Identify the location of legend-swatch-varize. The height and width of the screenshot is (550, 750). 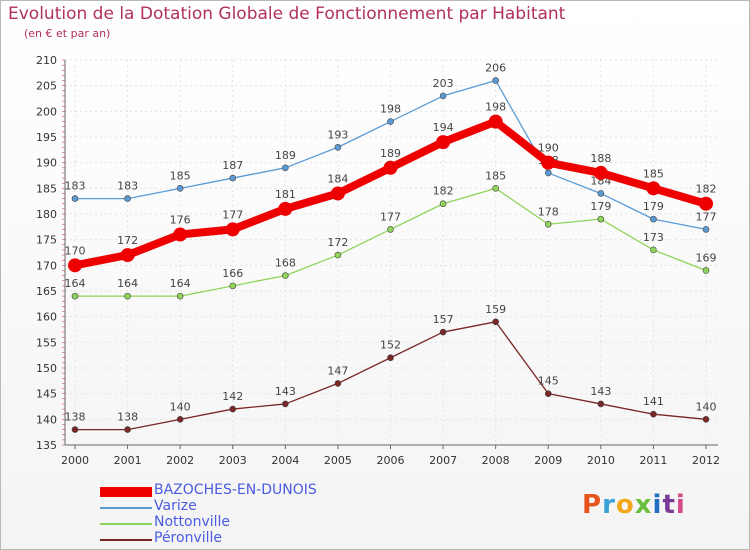
(126, 508).